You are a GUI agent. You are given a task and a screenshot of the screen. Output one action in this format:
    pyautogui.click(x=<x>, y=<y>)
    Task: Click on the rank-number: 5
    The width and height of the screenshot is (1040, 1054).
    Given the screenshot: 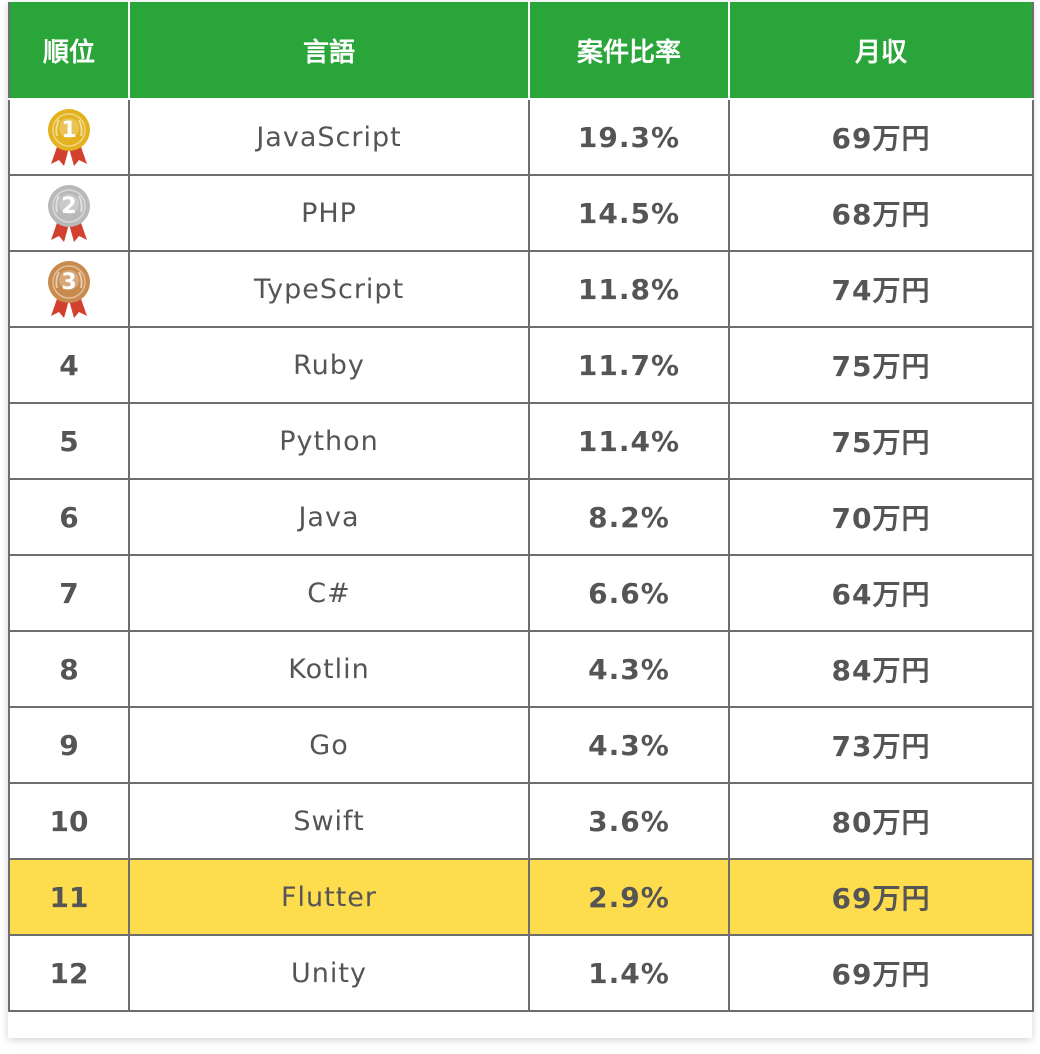 What is the action you would take?
    pyautogui.click(x=69, y=441)
    